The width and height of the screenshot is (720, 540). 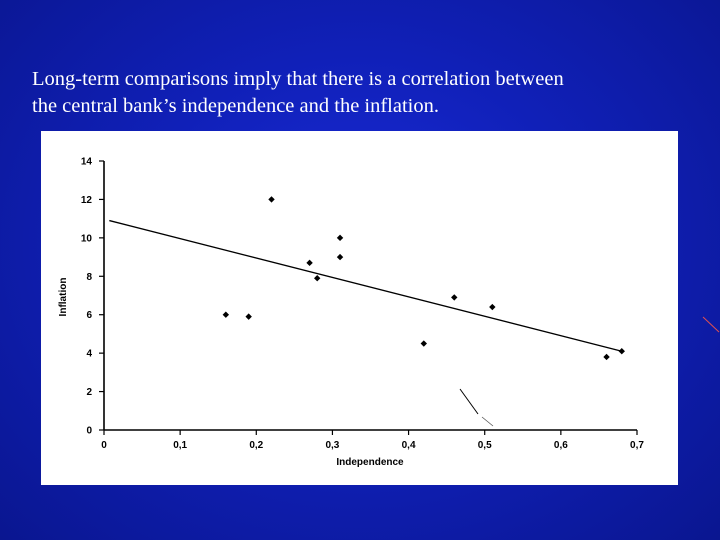 What do you see at coordinates (256, 445) in the screenshot?
I see `x-tick-label: 0,2` at bounding box center [256, 445].